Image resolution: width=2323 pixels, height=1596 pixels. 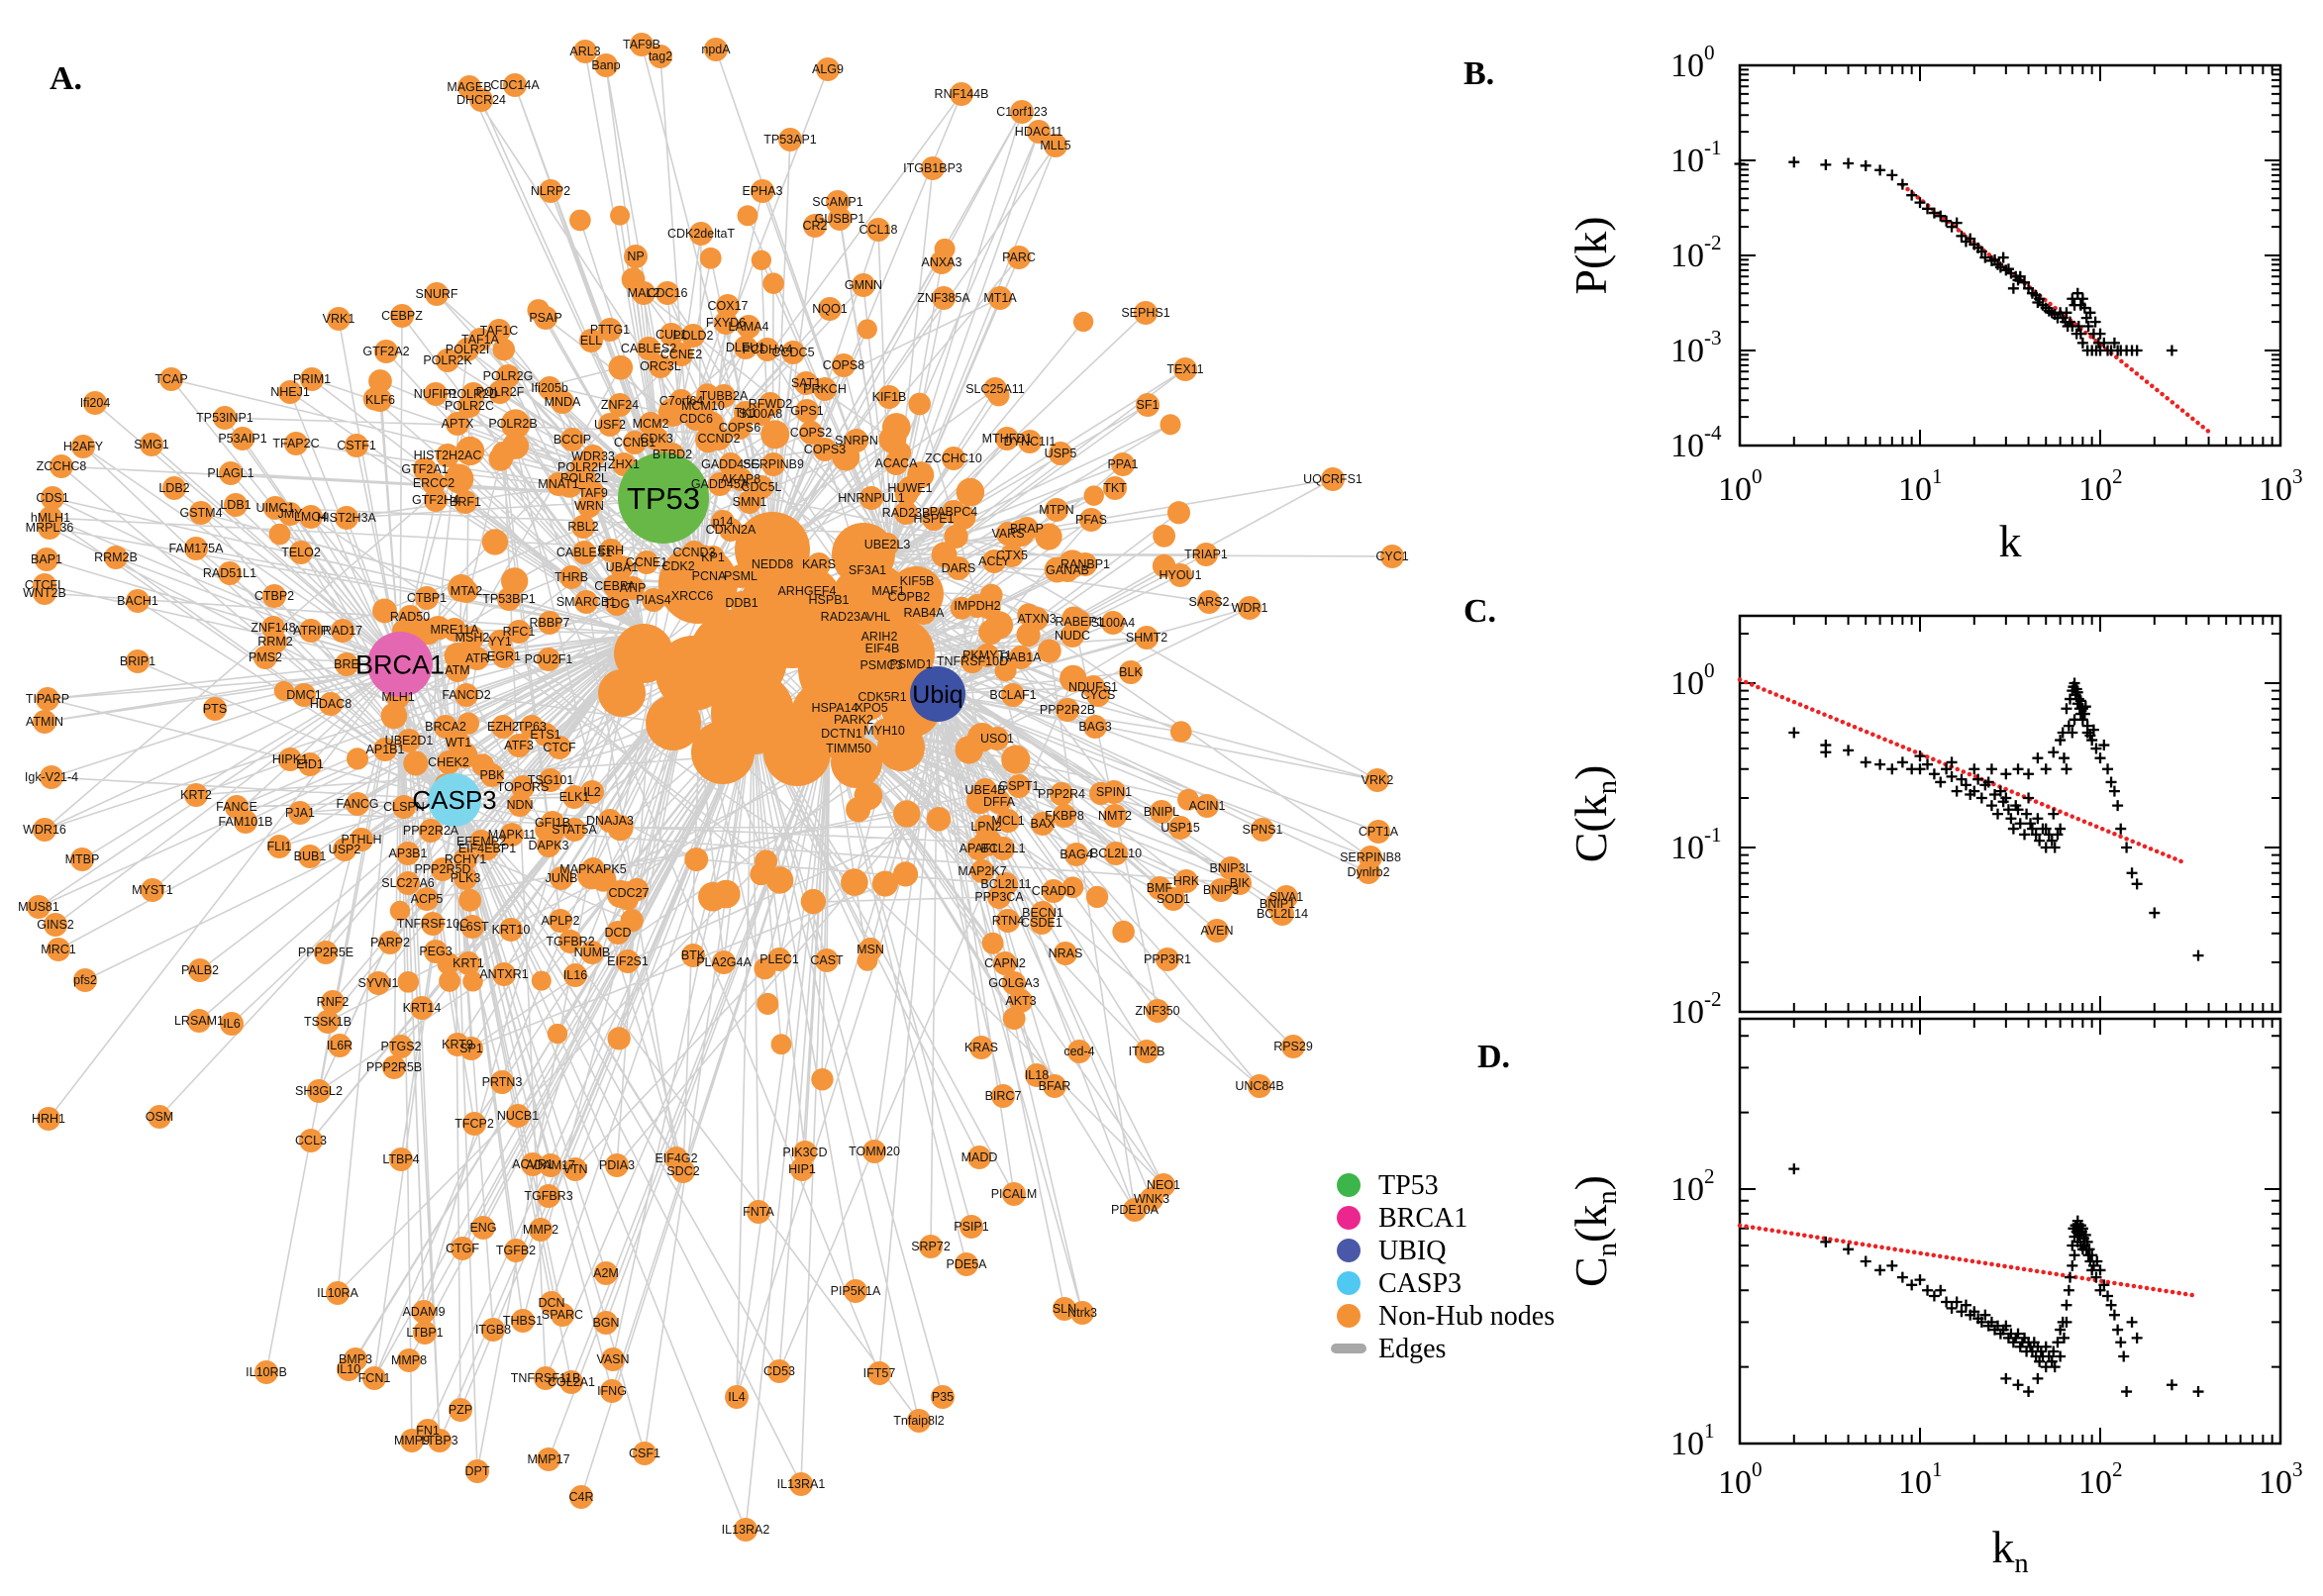 What do you see at coordinates (1095, 727) in the screenshot?
I see `network-node-label: BAG3` at bounding box center [1095, 727].